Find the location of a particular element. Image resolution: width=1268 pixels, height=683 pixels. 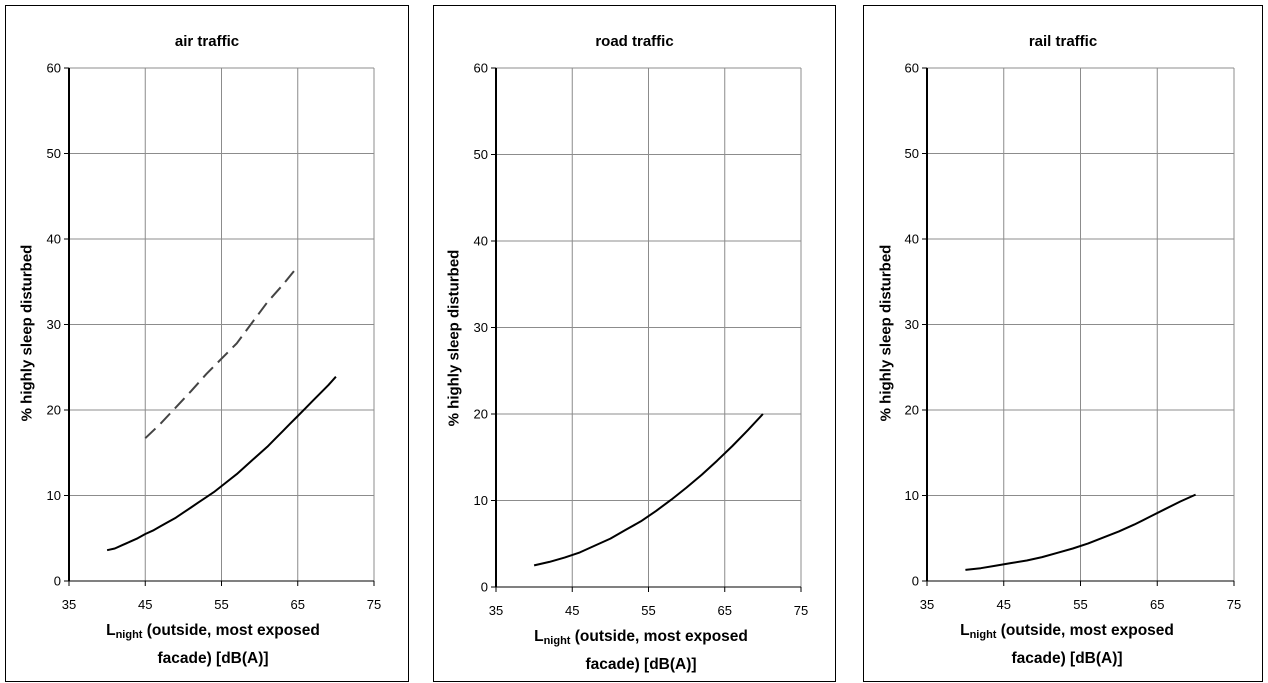

data-series-line-dashed is located at coordinates (221, 352).